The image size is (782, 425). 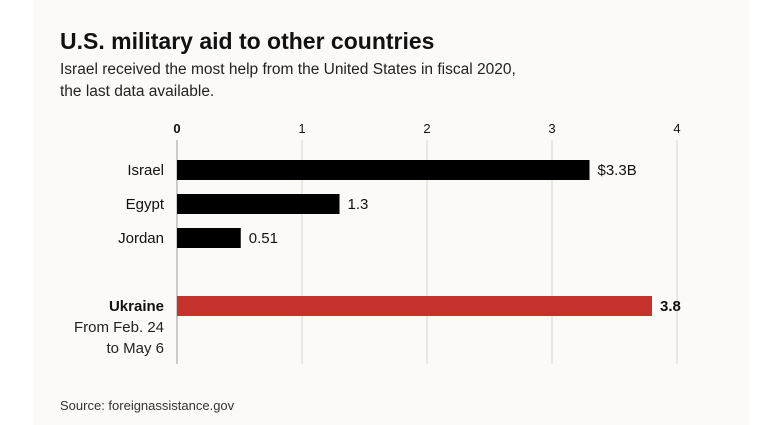 I want to click on category-label-israel: Israel, so click(x=145, y=170).